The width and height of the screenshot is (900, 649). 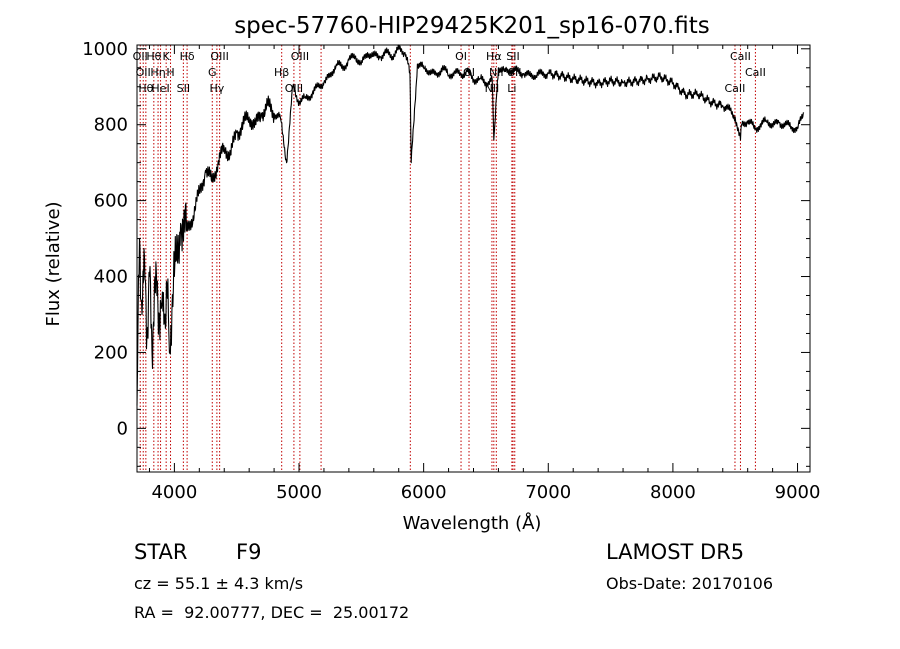 What do you see at coordinates (219, 583) in the screenshot?
I see `redshift-velocity: cz = 55.1 ± 4.3 km/s` at bounding box center [219, 583].